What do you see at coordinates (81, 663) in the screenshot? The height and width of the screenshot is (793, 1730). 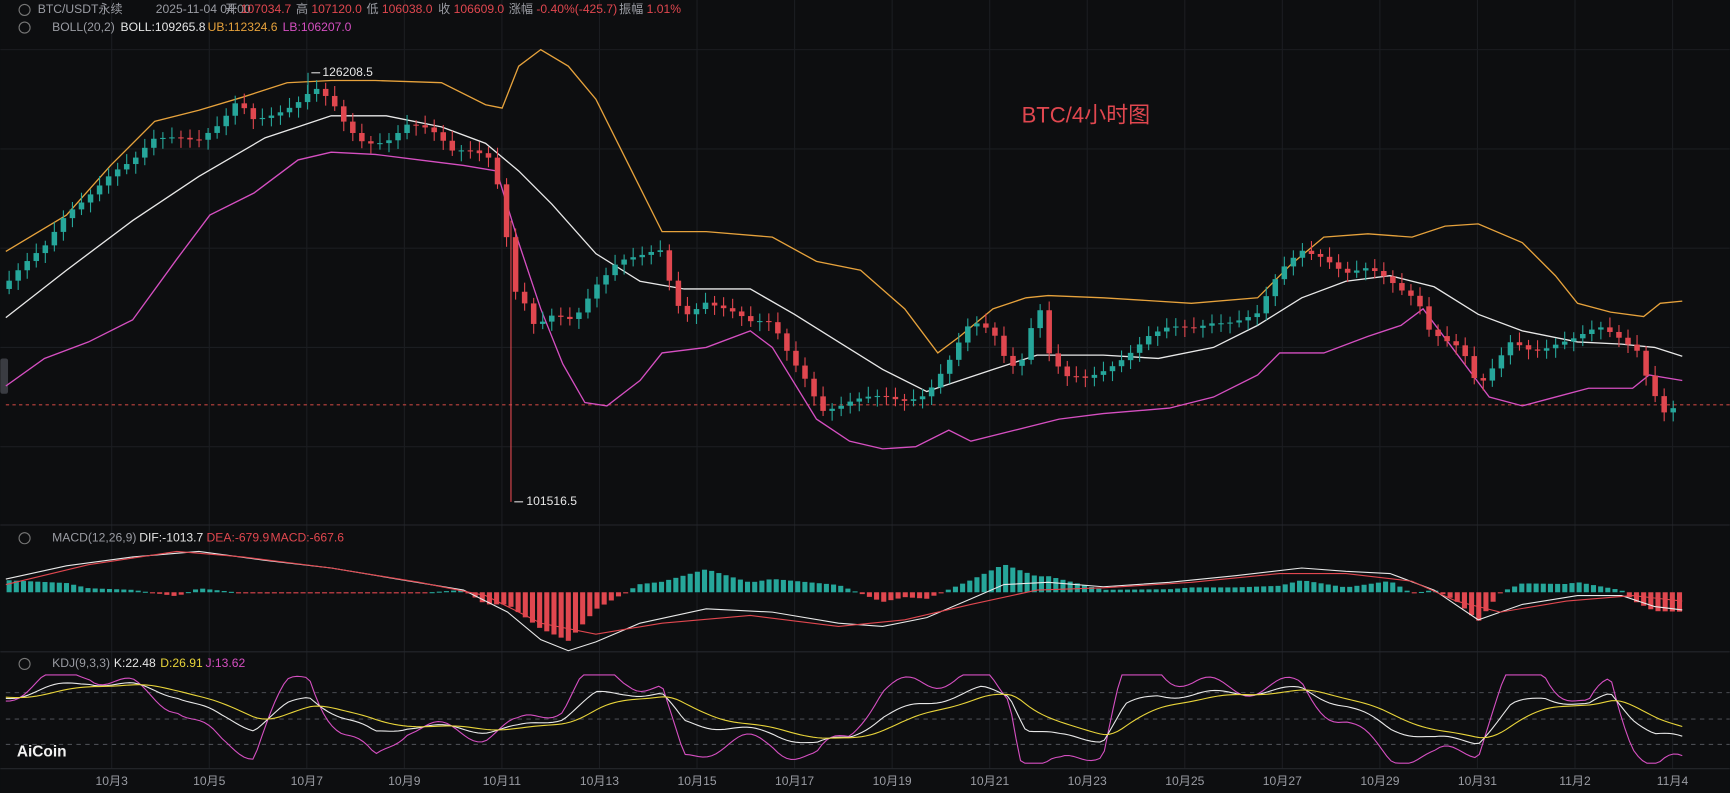 I see `indicator-name: KDJ(9,3,3)` at bounding box center [81, 663].